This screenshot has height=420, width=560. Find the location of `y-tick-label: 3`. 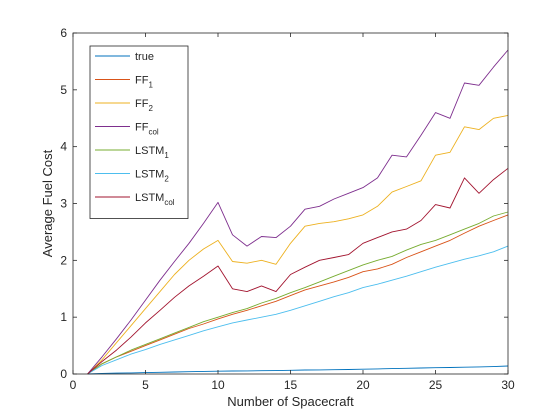

y-tick-label: 3 is located at coordinates (63, 204).